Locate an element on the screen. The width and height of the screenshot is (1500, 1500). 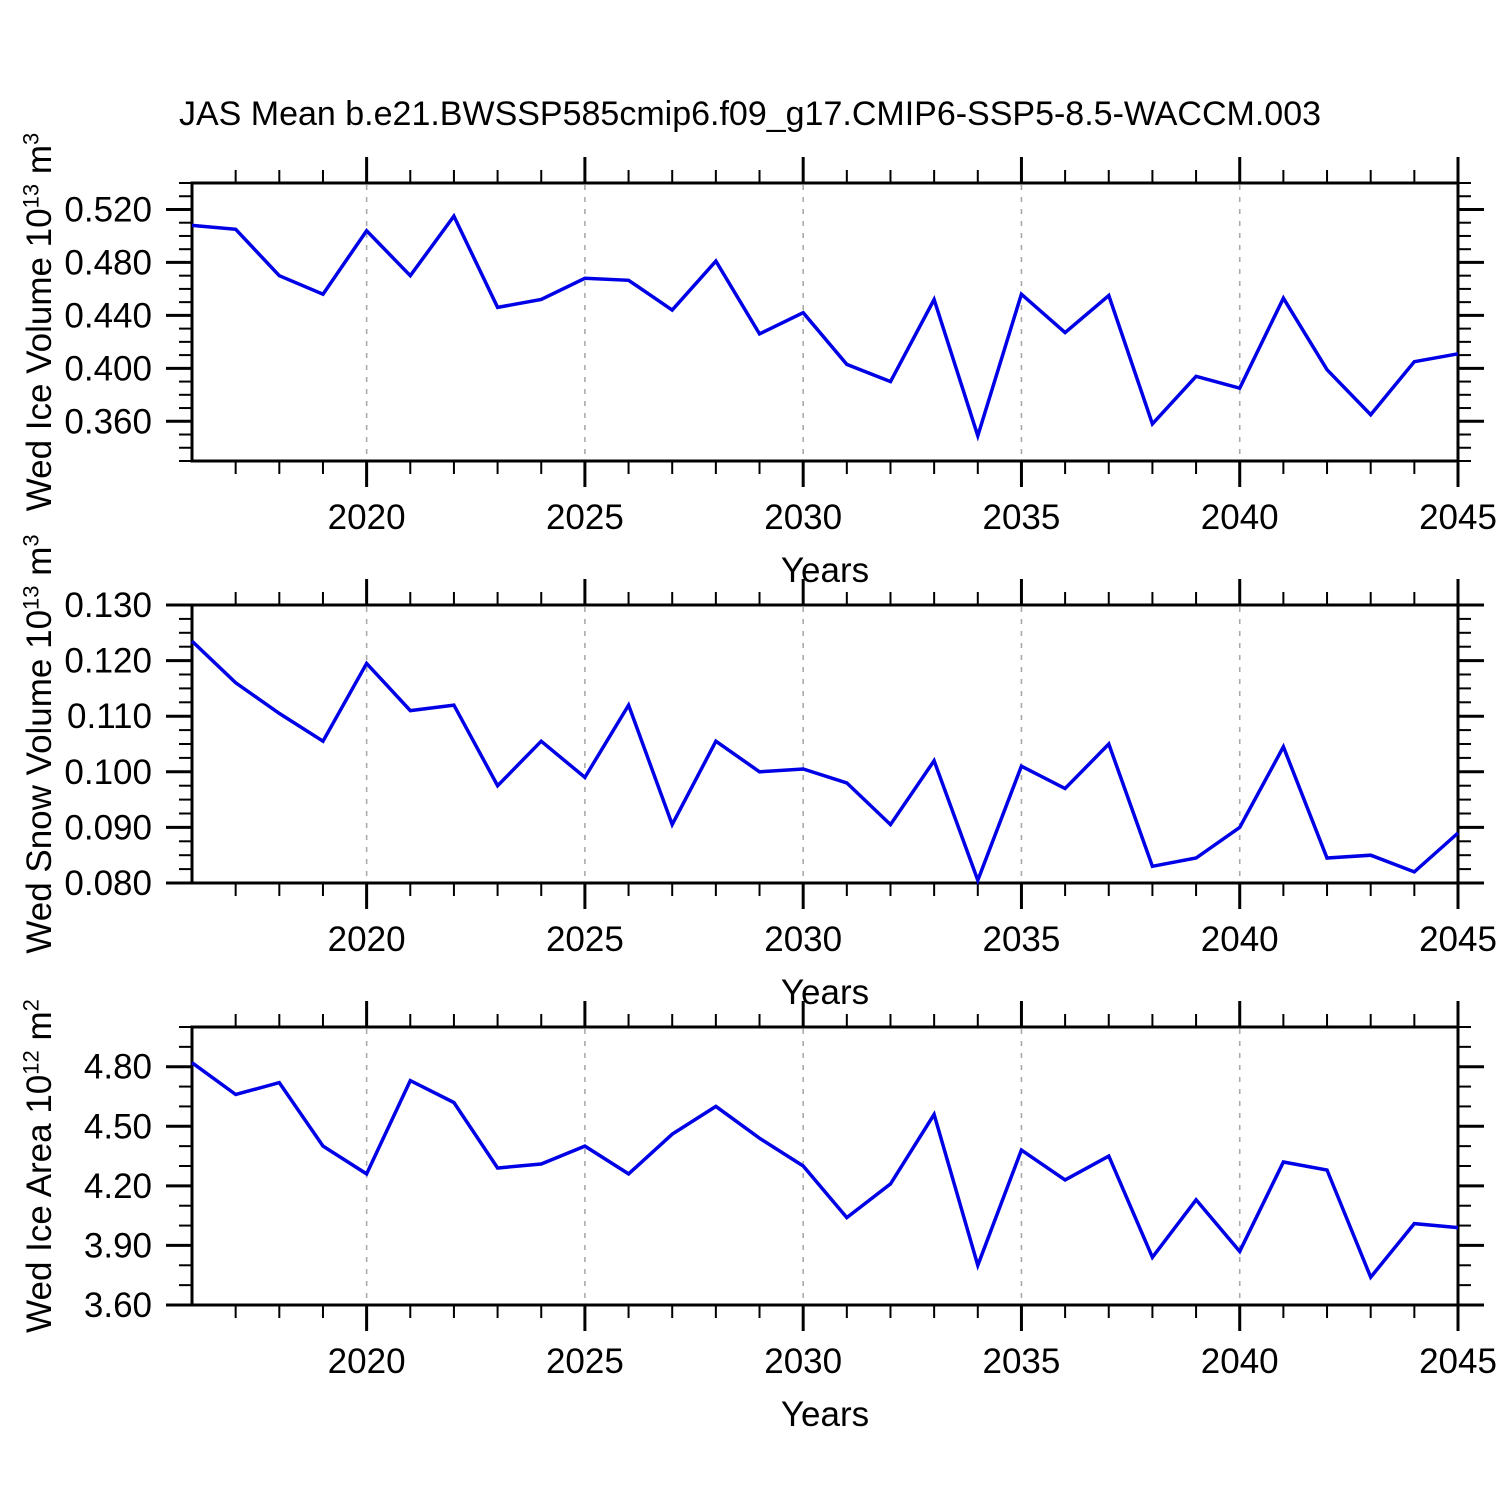
y-tick-label: 0.080 is located at coordinates (108, 883).